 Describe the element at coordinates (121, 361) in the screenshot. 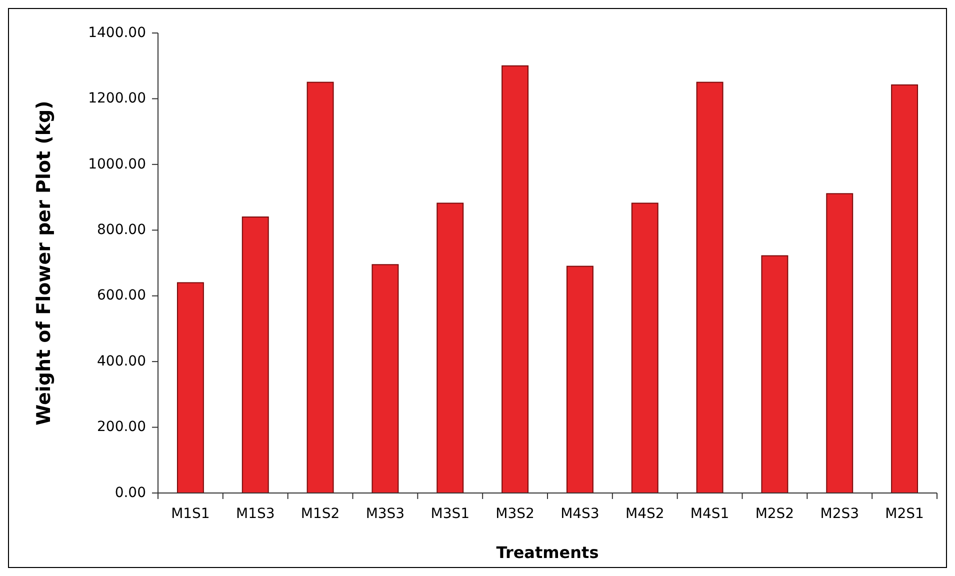

I see `y-tick-label: 400.00` at that location.